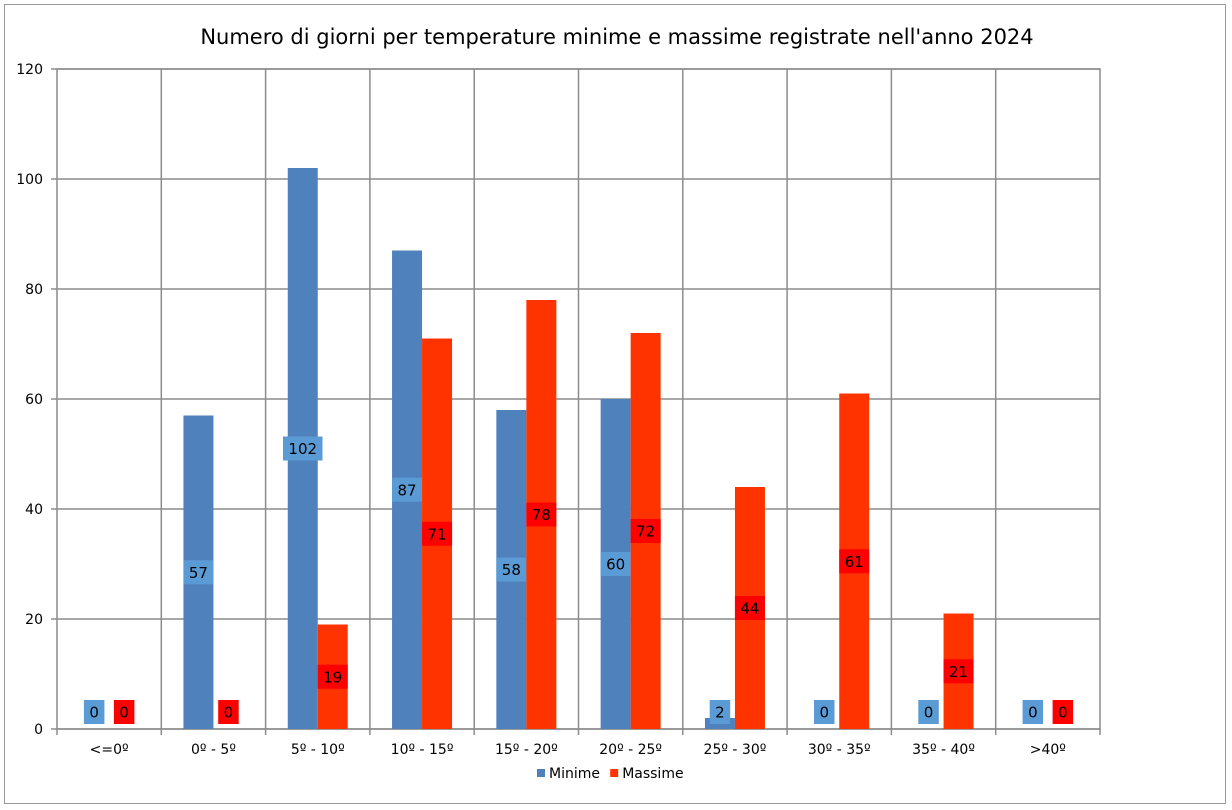  Describe the element at coordinates (29, 70) in the screenshot. I see `y-tick-label: 120` at that location.